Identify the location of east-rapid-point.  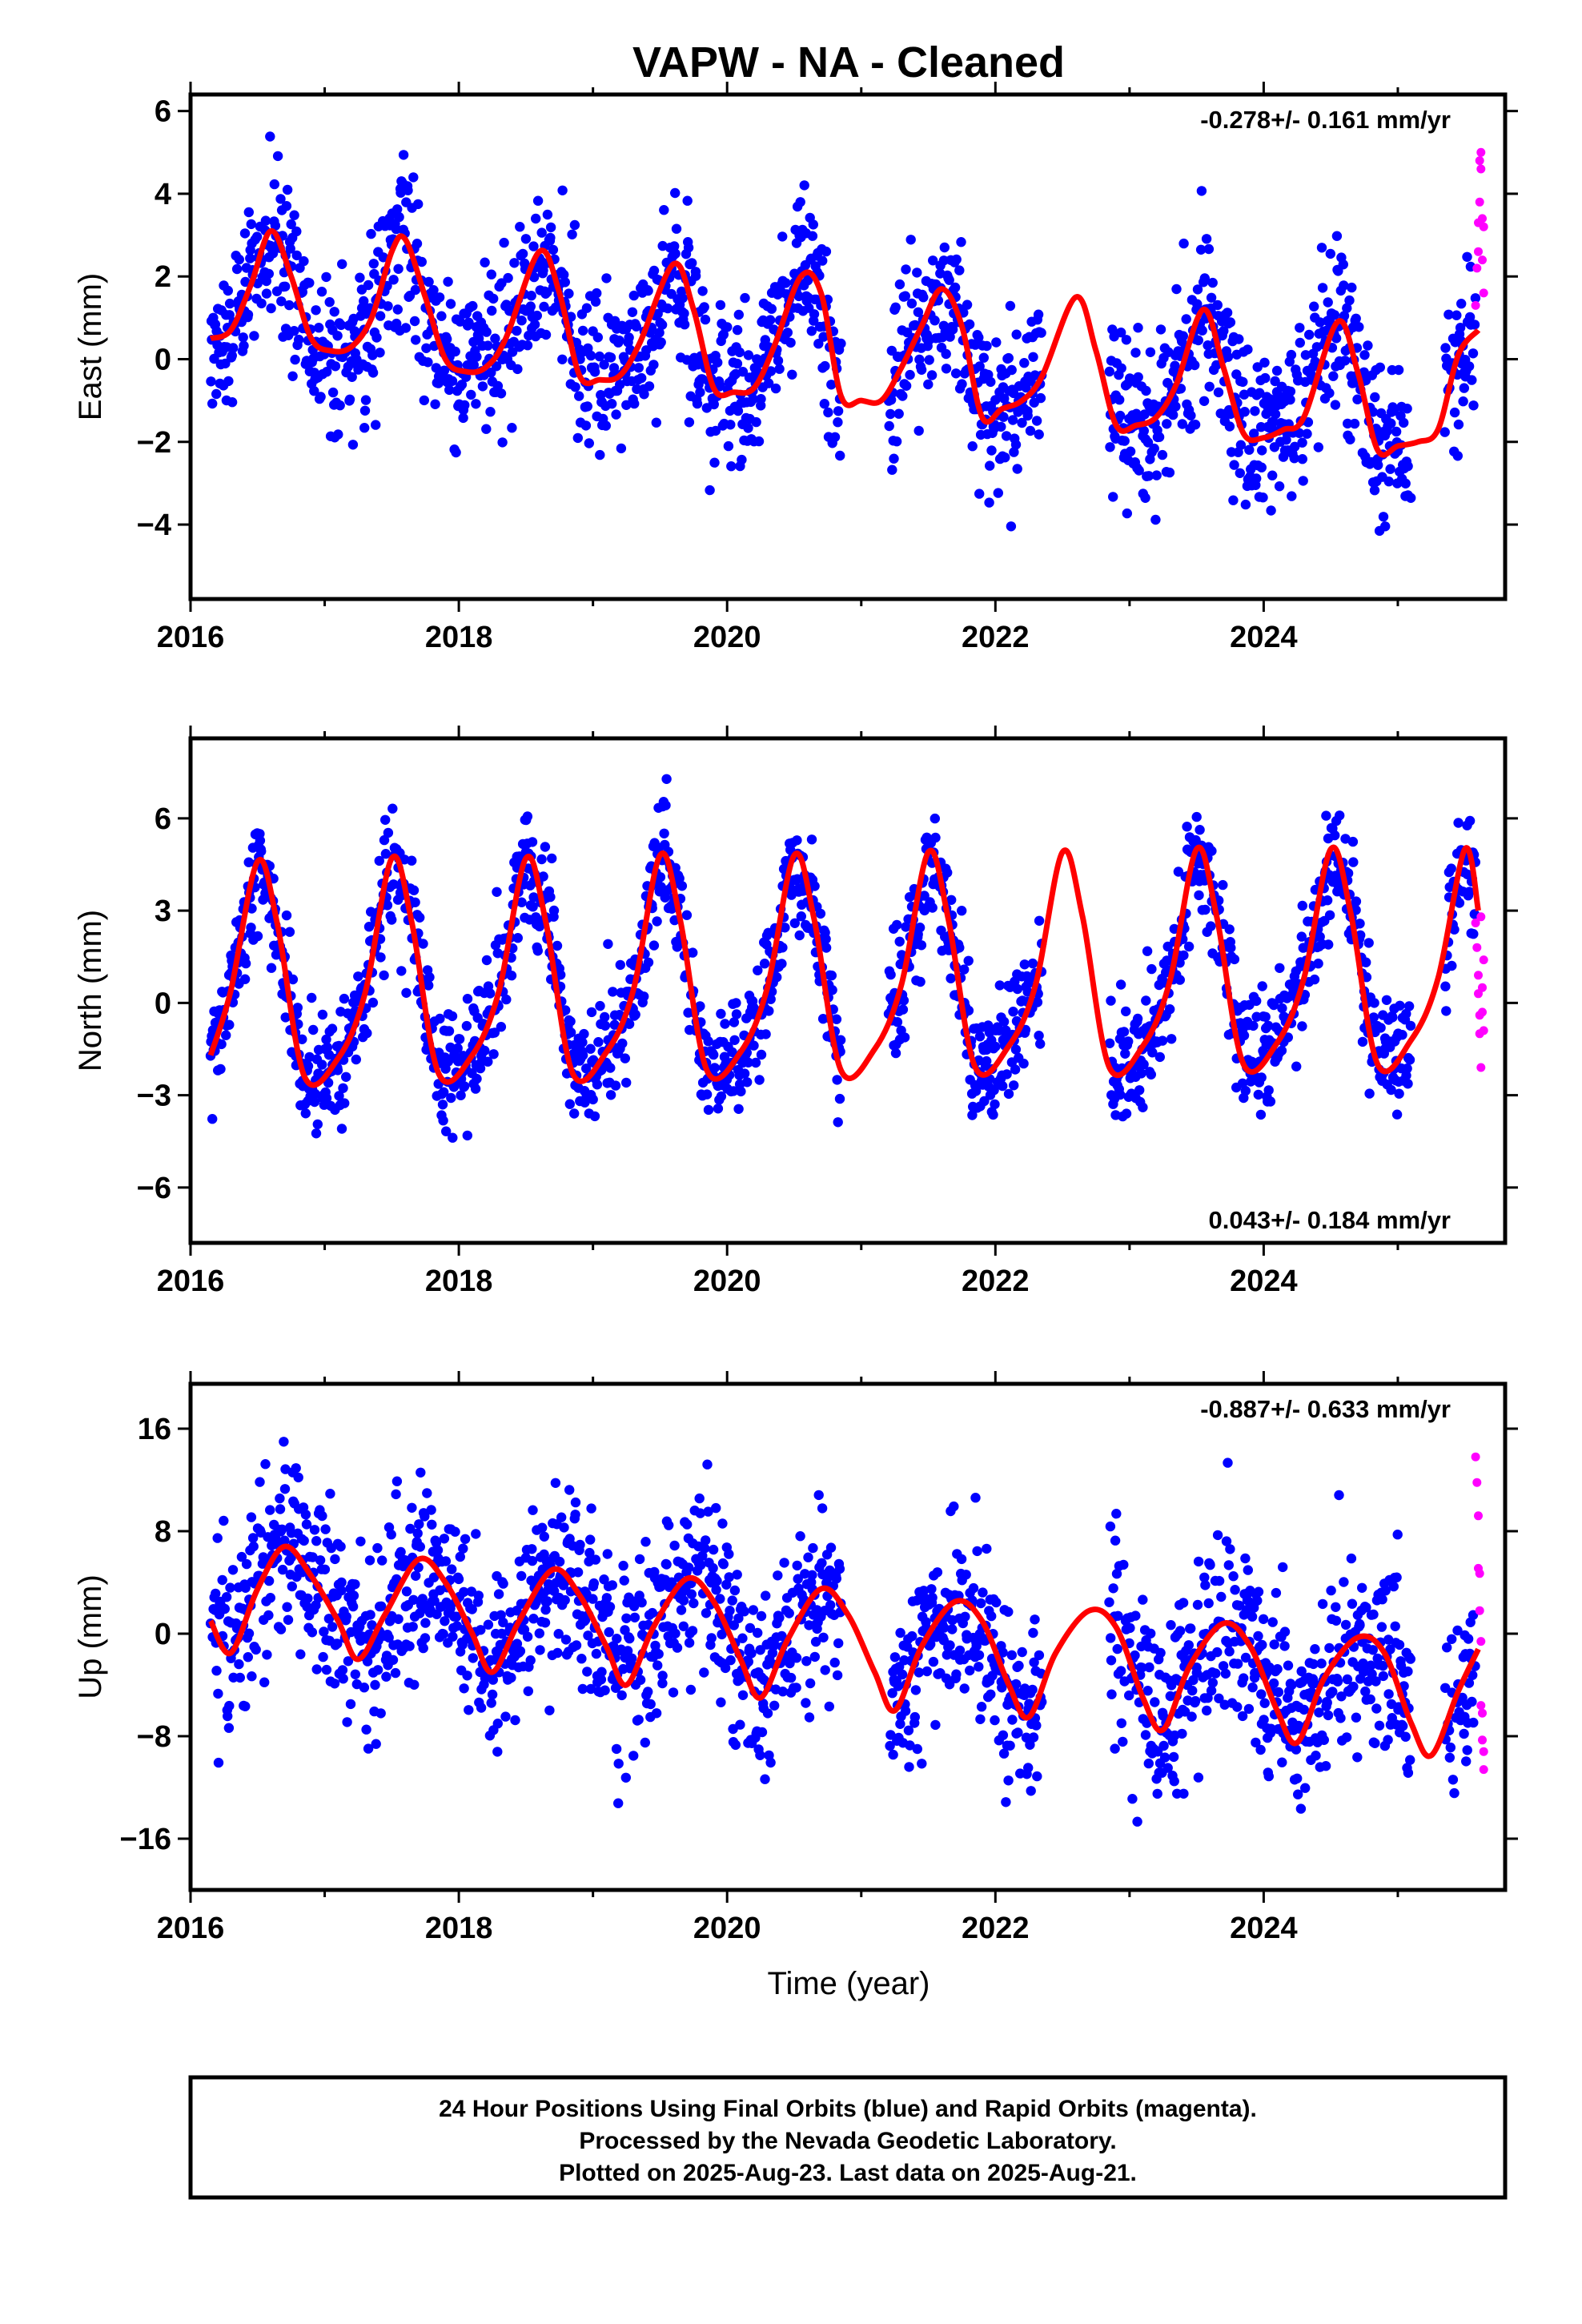
(1483, 218).